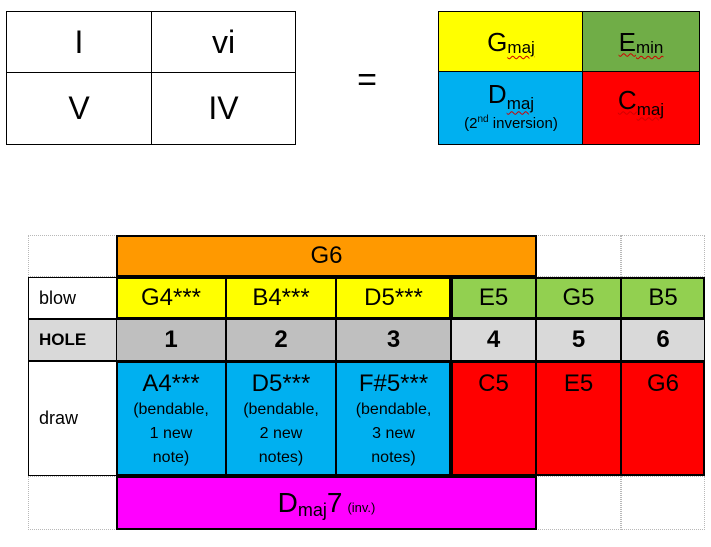 The height and width of the screenshot is (547, 711). Describe the element at coordinates (361, 507) in the screenshot. I see `chord-inversion-note: (inv.)` at that location.